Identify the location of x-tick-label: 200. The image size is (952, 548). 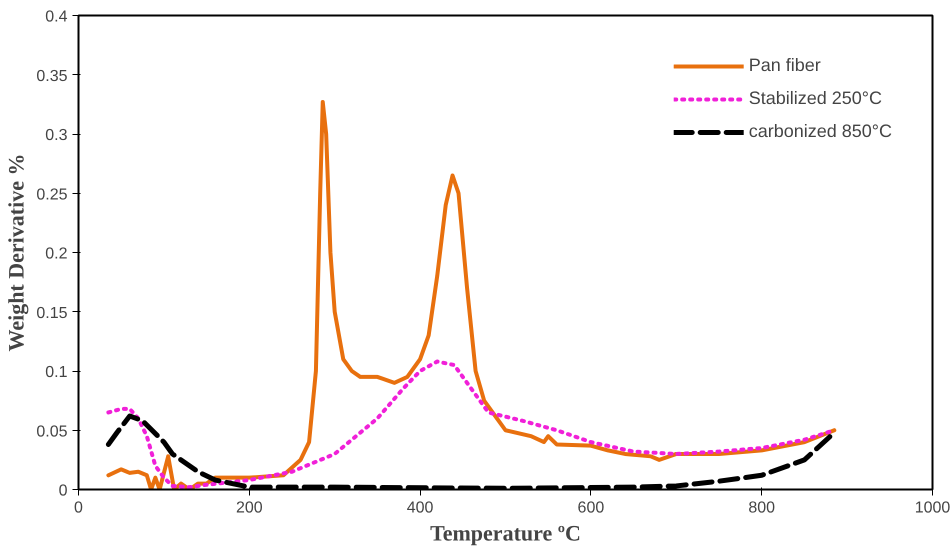
(249, 508).